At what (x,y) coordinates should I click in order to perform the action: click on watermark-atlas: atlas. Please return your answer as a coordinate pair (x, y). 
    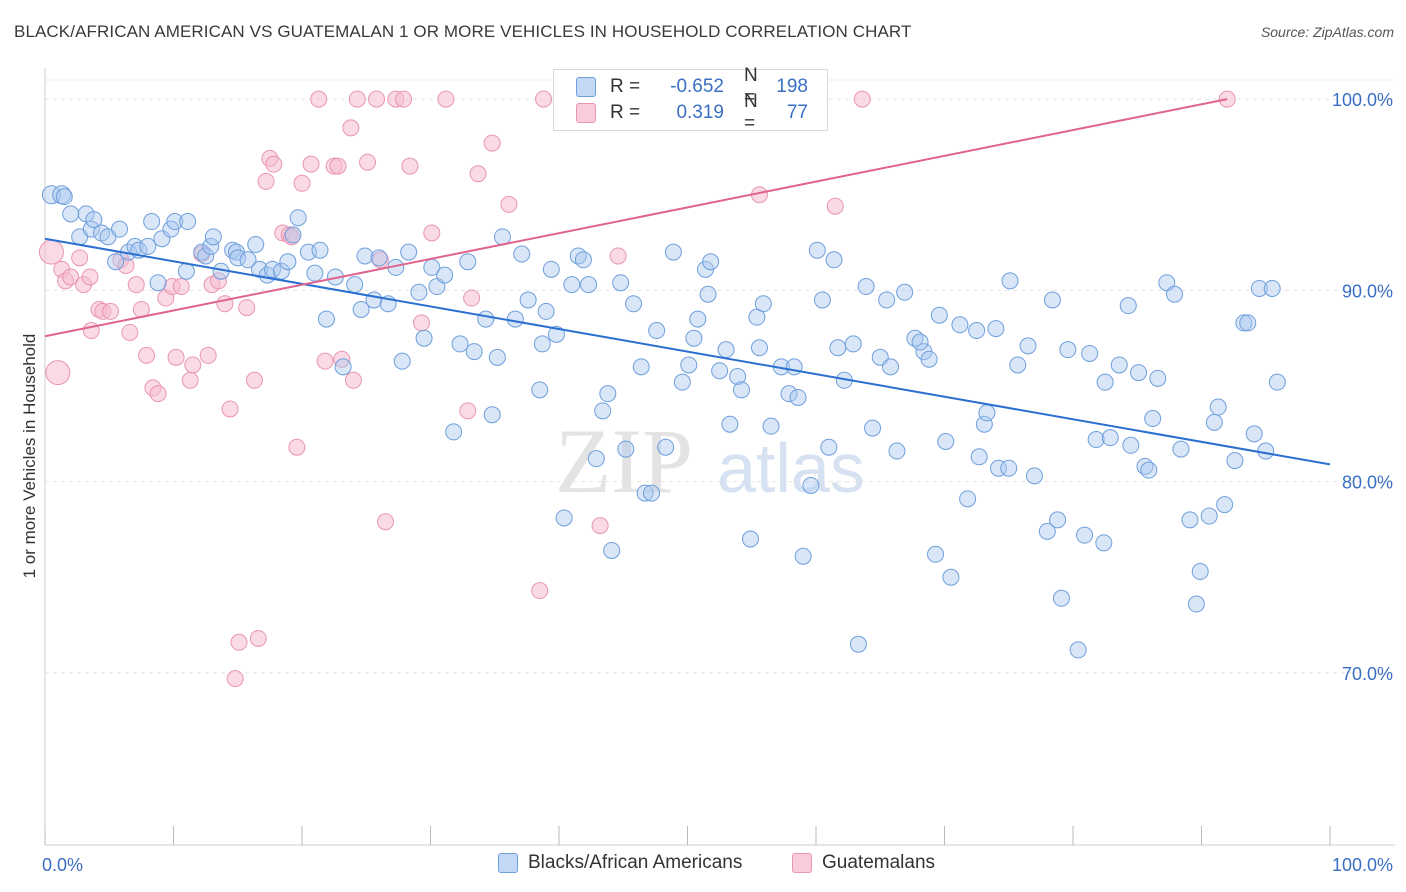
    Looking at the image, I should click on (791, 468).